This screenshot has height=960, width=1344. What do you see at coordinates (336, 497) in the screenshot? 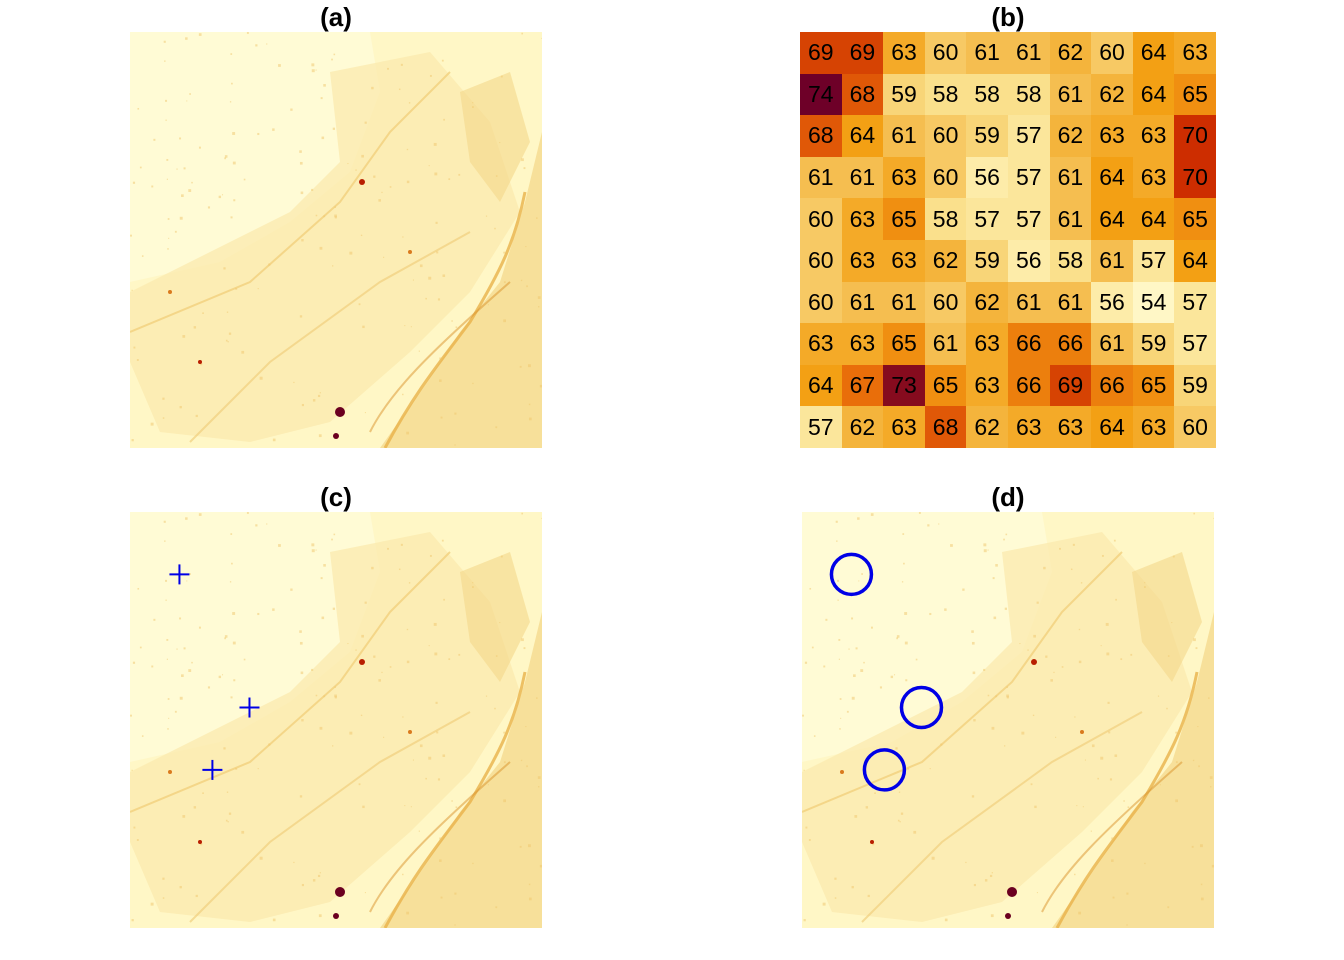
I see `panel-c-title: (c)` at bounding box center [336, 497].